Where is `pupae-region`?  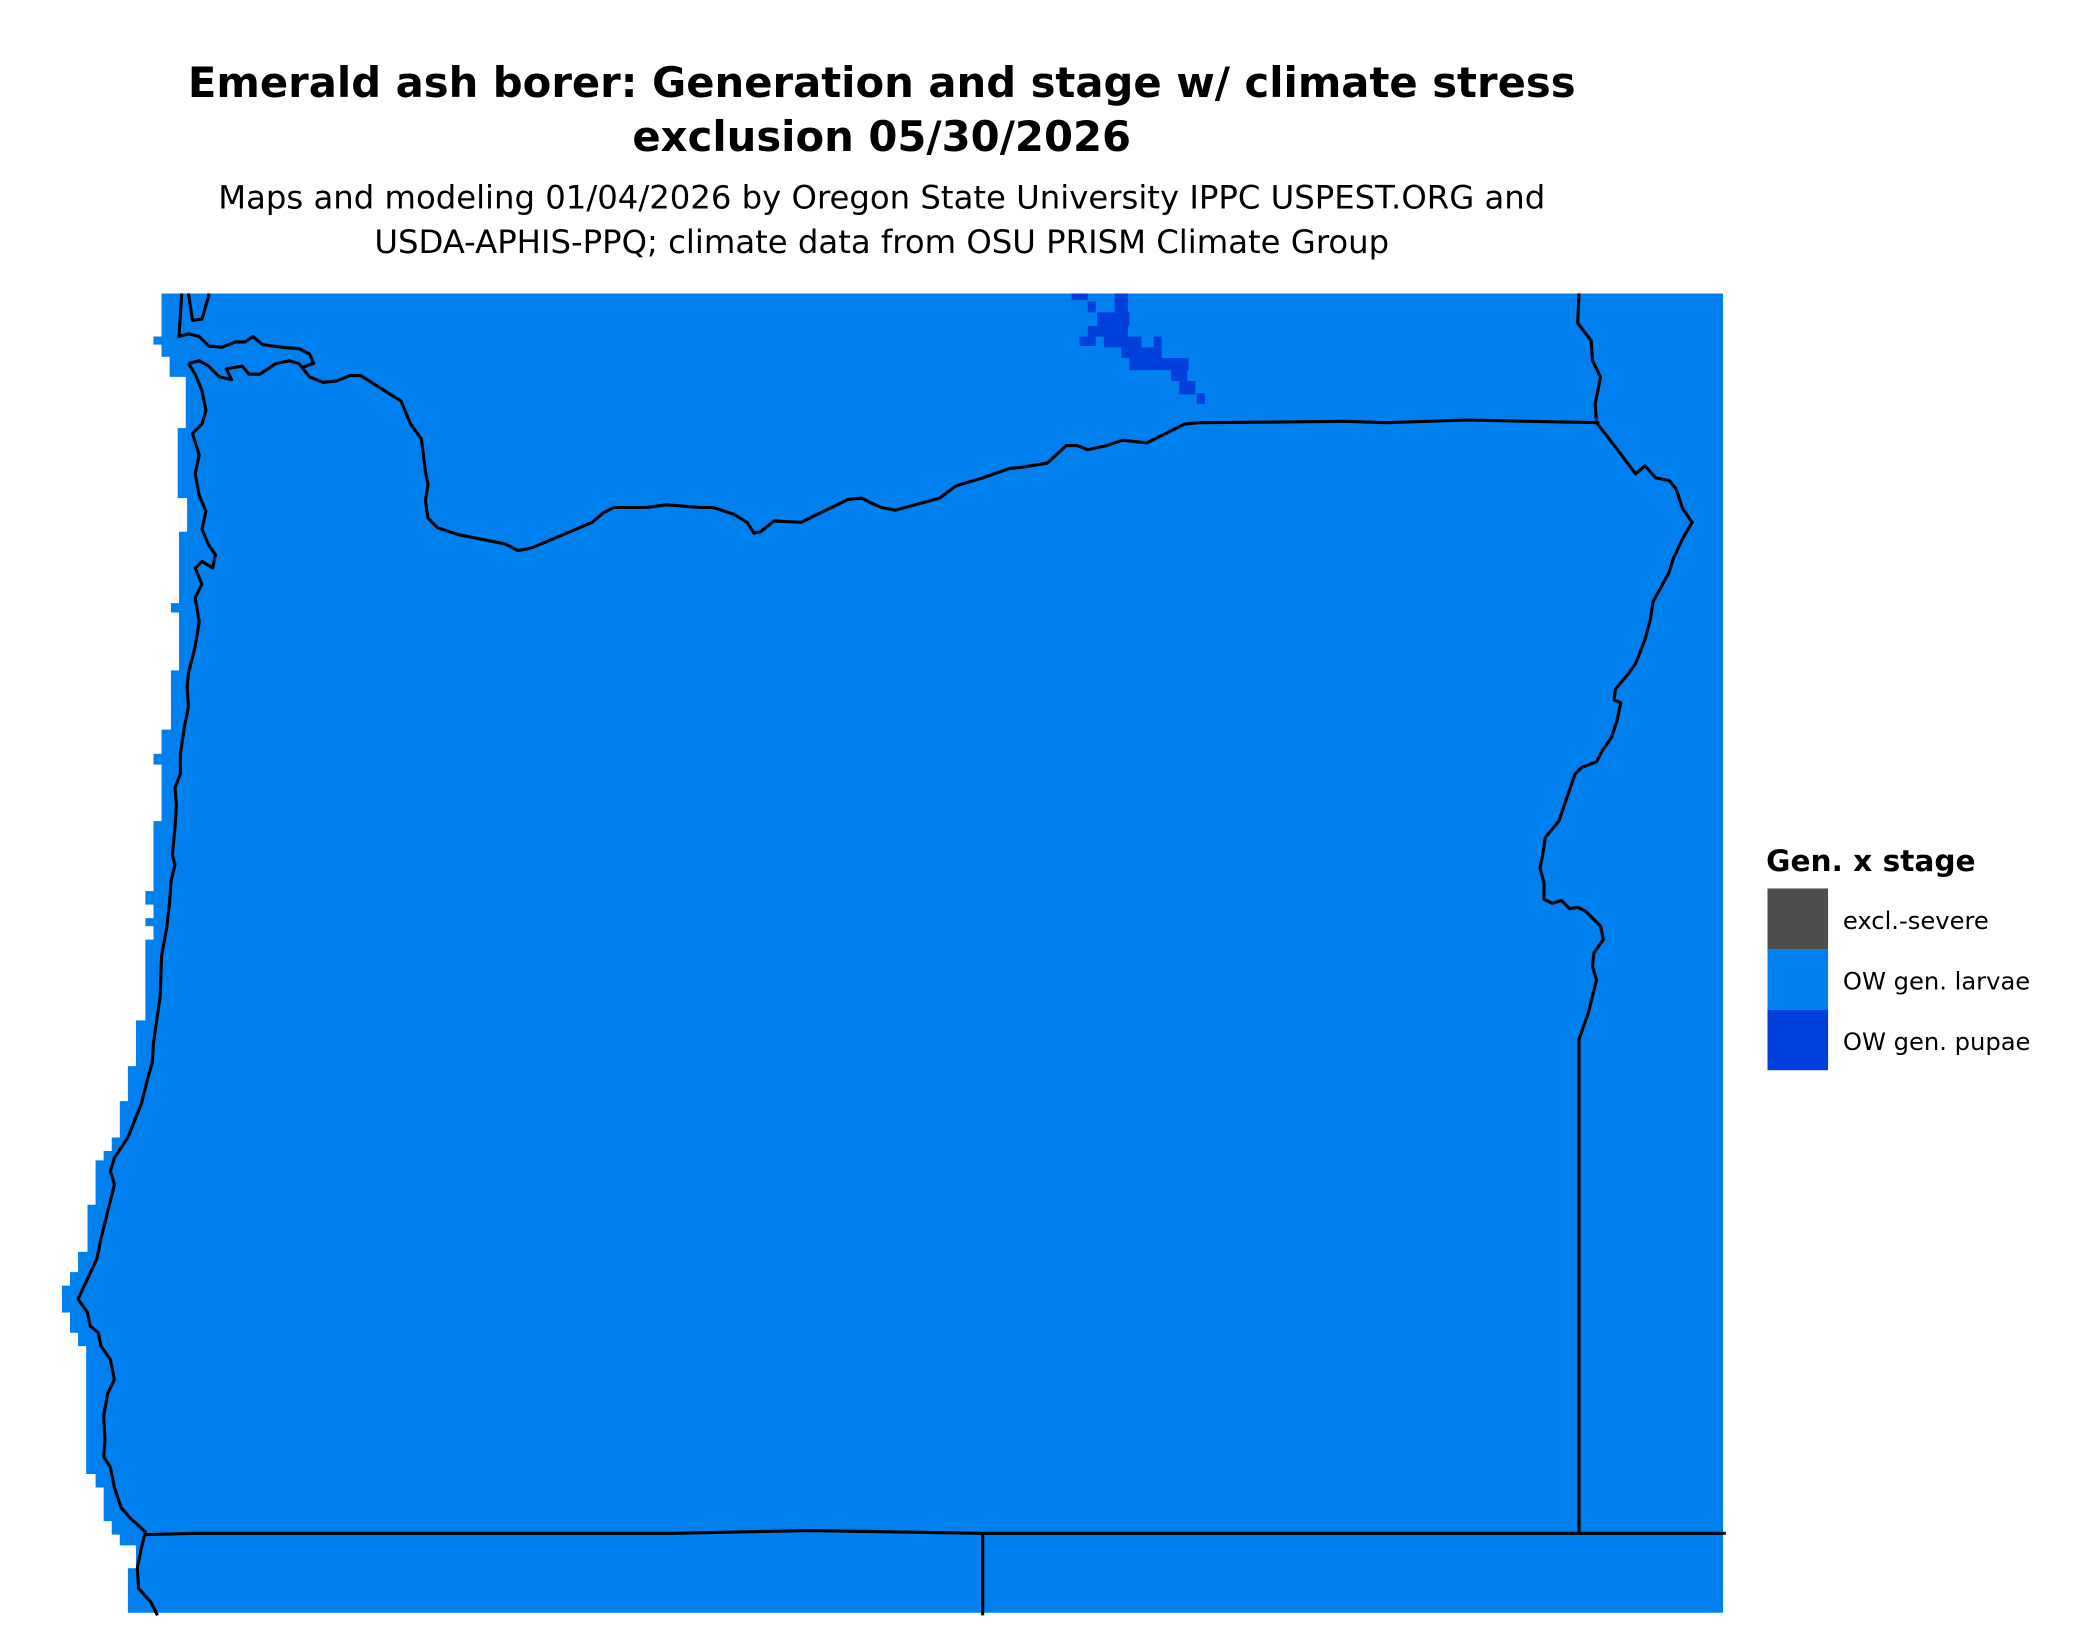
pupae-region is located at coordinates (1138, 348).